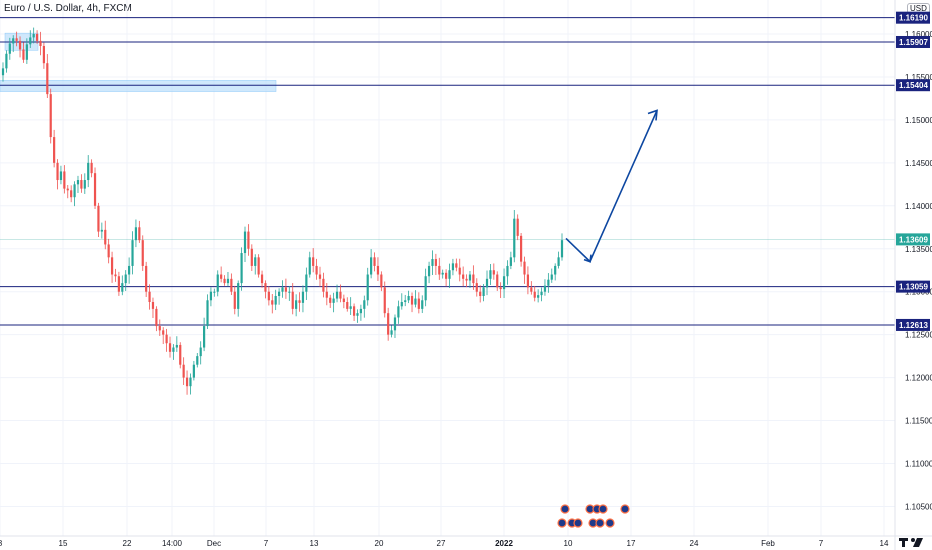 The image size is (932, 550). I want to click on date-tick-label: 13, so click(314, 543).